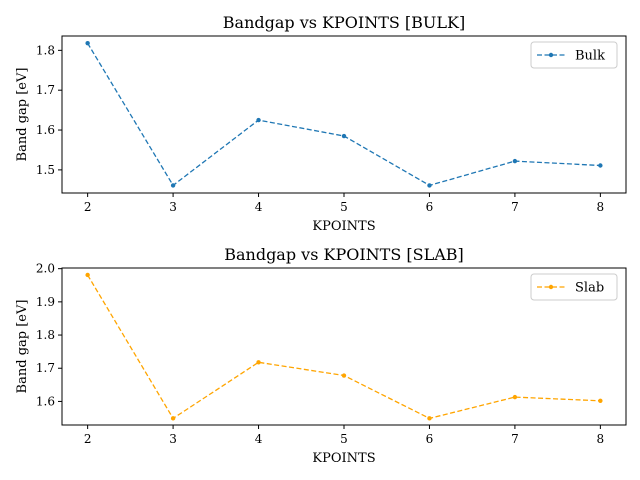  Describe the element at coordinates (45, 368) in the screenshot. I see `slab-y-tick-label: 1.7` at that location.